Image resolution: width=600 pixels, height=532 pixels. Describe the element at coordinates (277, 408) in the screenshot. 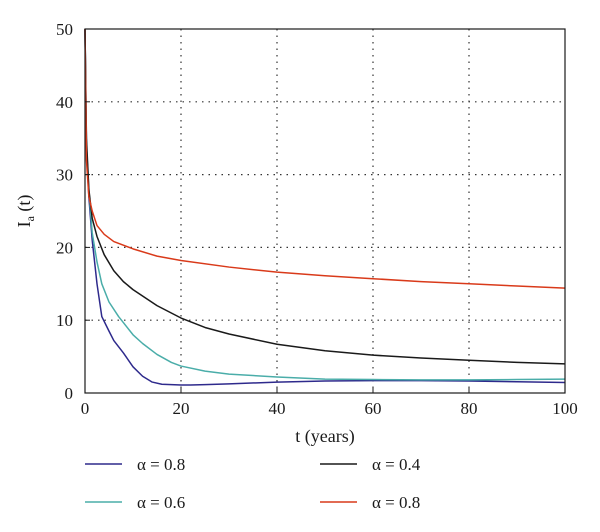

I see `x-tick-label: 40` at that location.